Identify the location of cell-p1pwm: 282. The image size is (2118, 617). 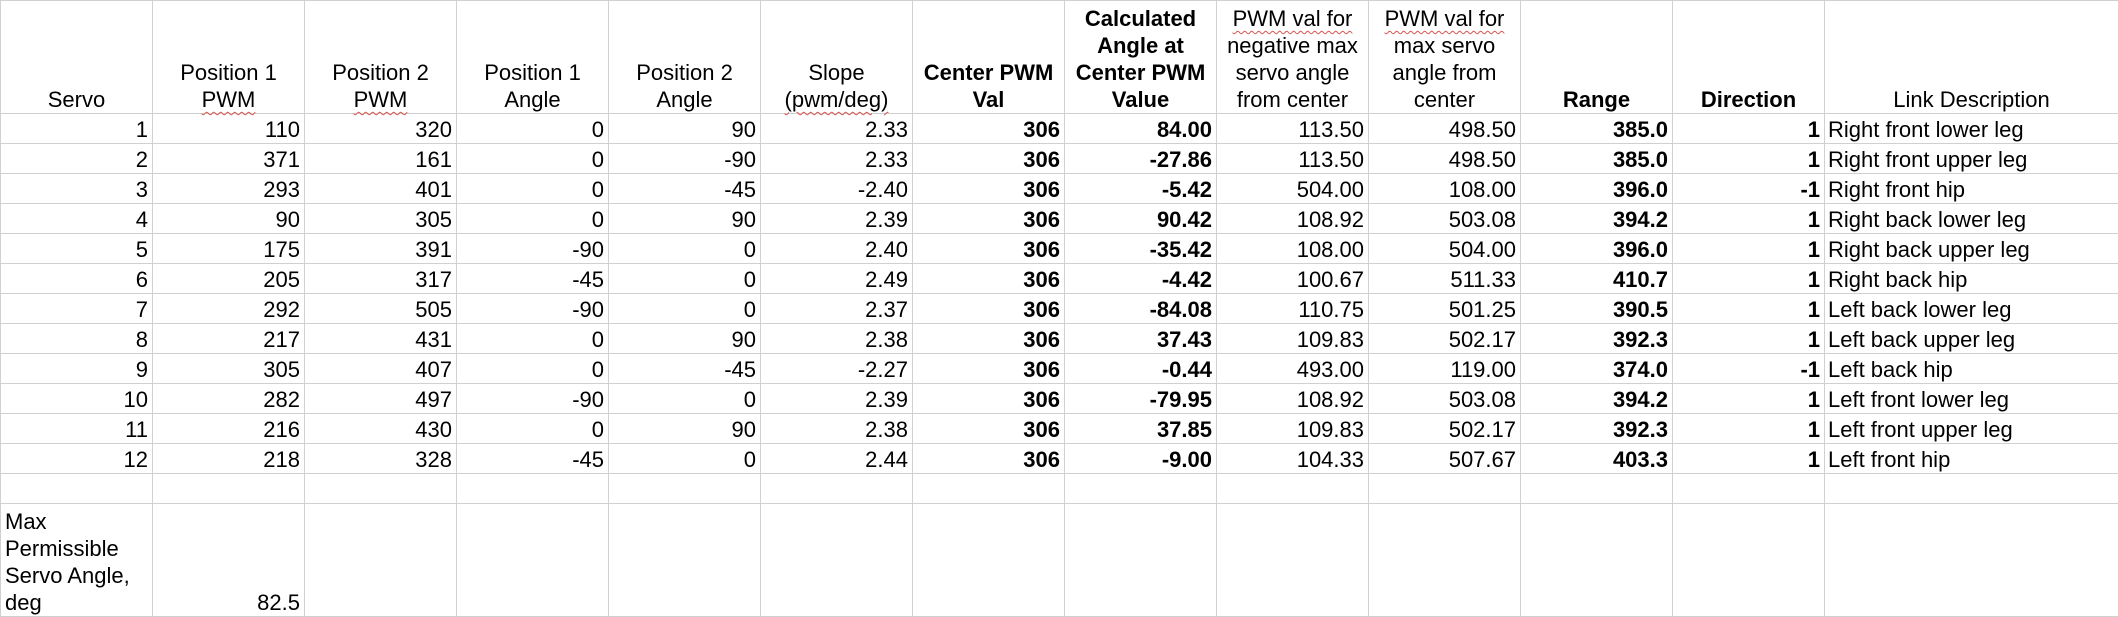
(229, 399).